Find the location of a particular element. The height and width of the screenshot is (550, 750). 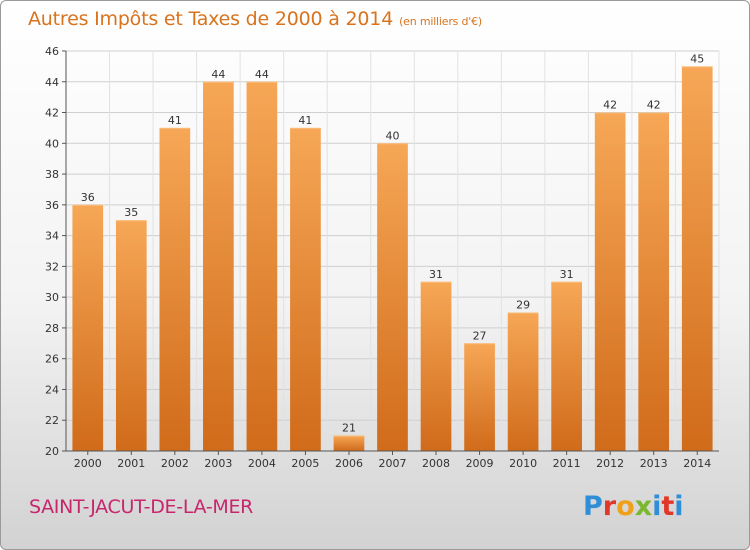

x-tick-label: 2013 is located at coordinates (654, 463).